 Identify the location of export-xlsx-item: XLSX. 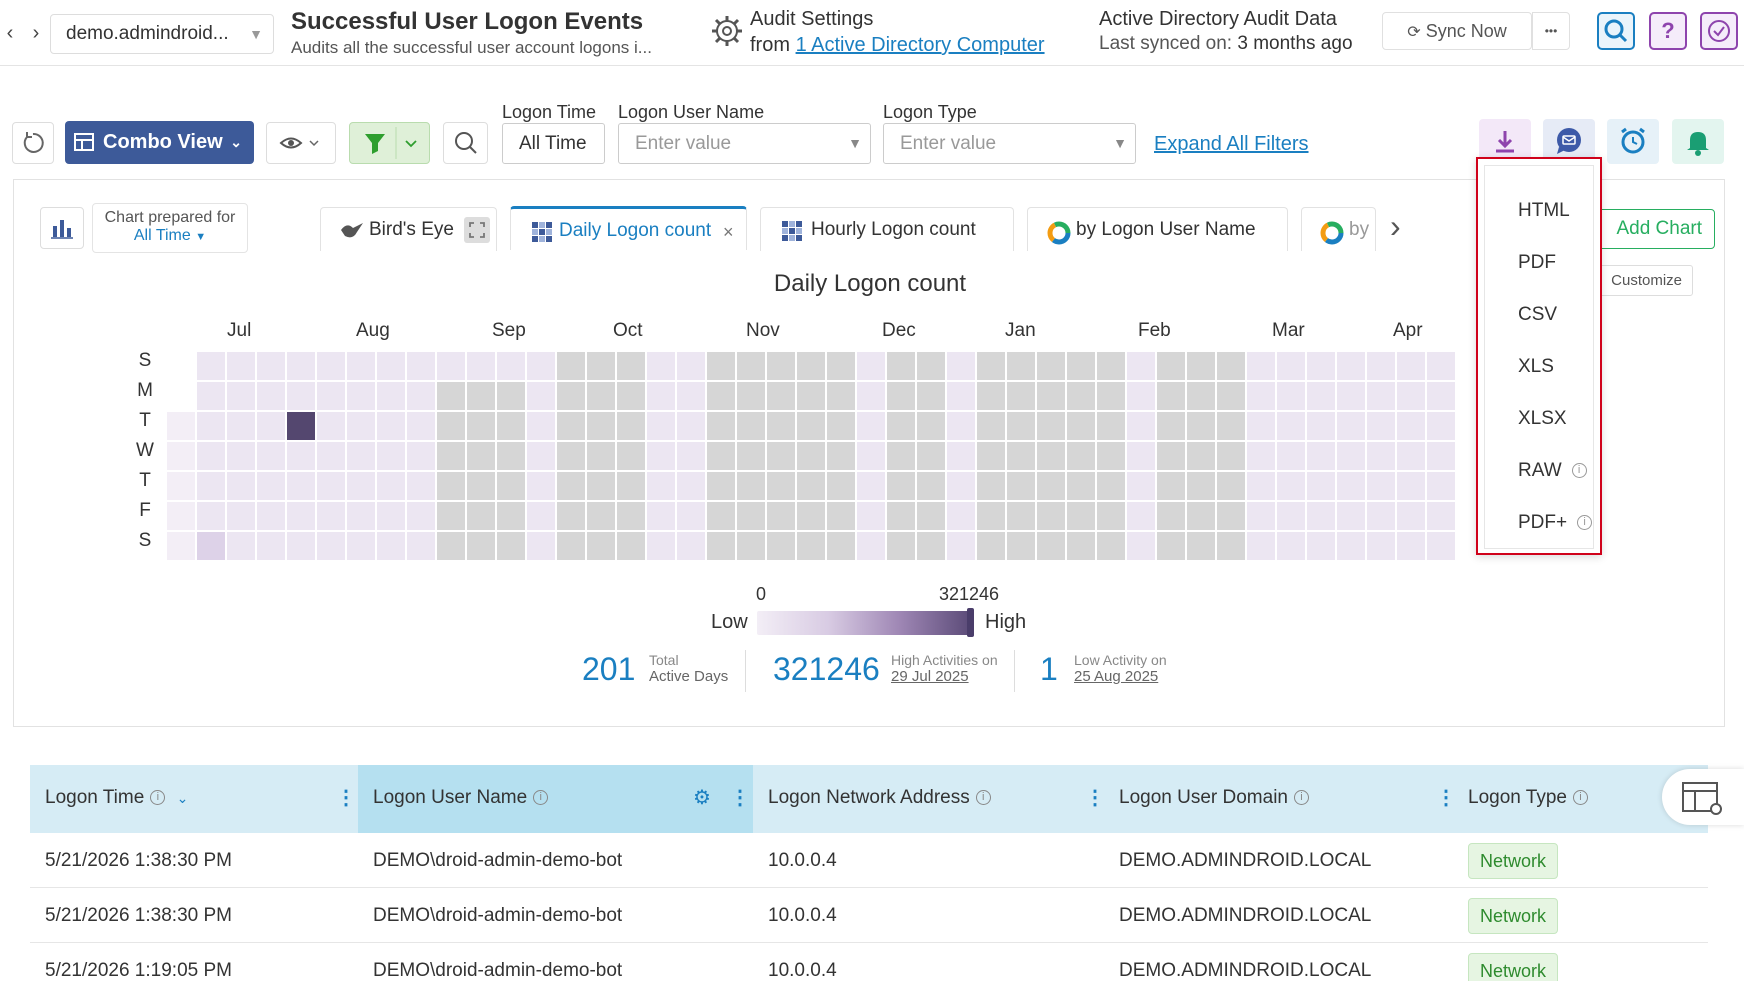
(1542, 418).